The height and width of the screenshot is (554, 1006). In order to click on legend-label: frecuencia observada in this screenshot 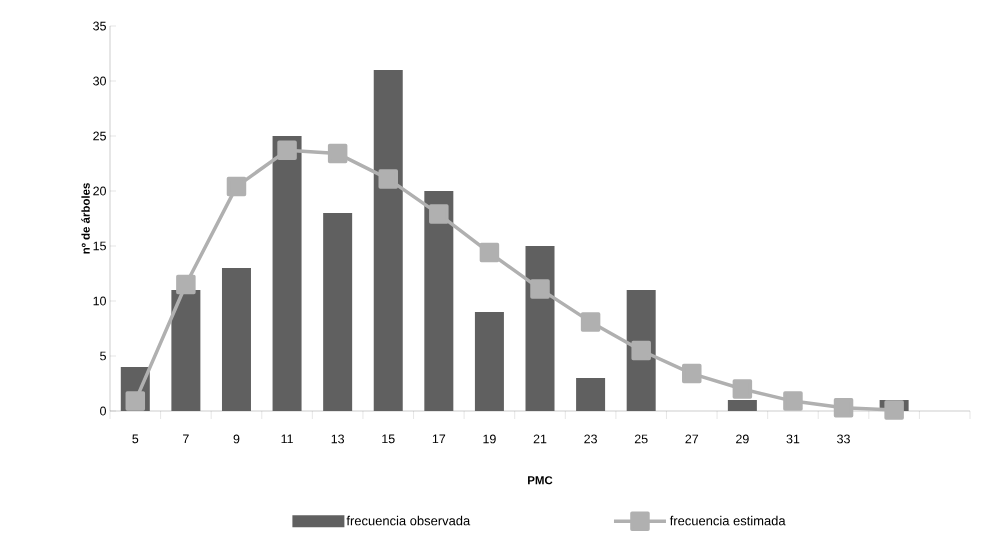, I will do `click(408, 520)`.